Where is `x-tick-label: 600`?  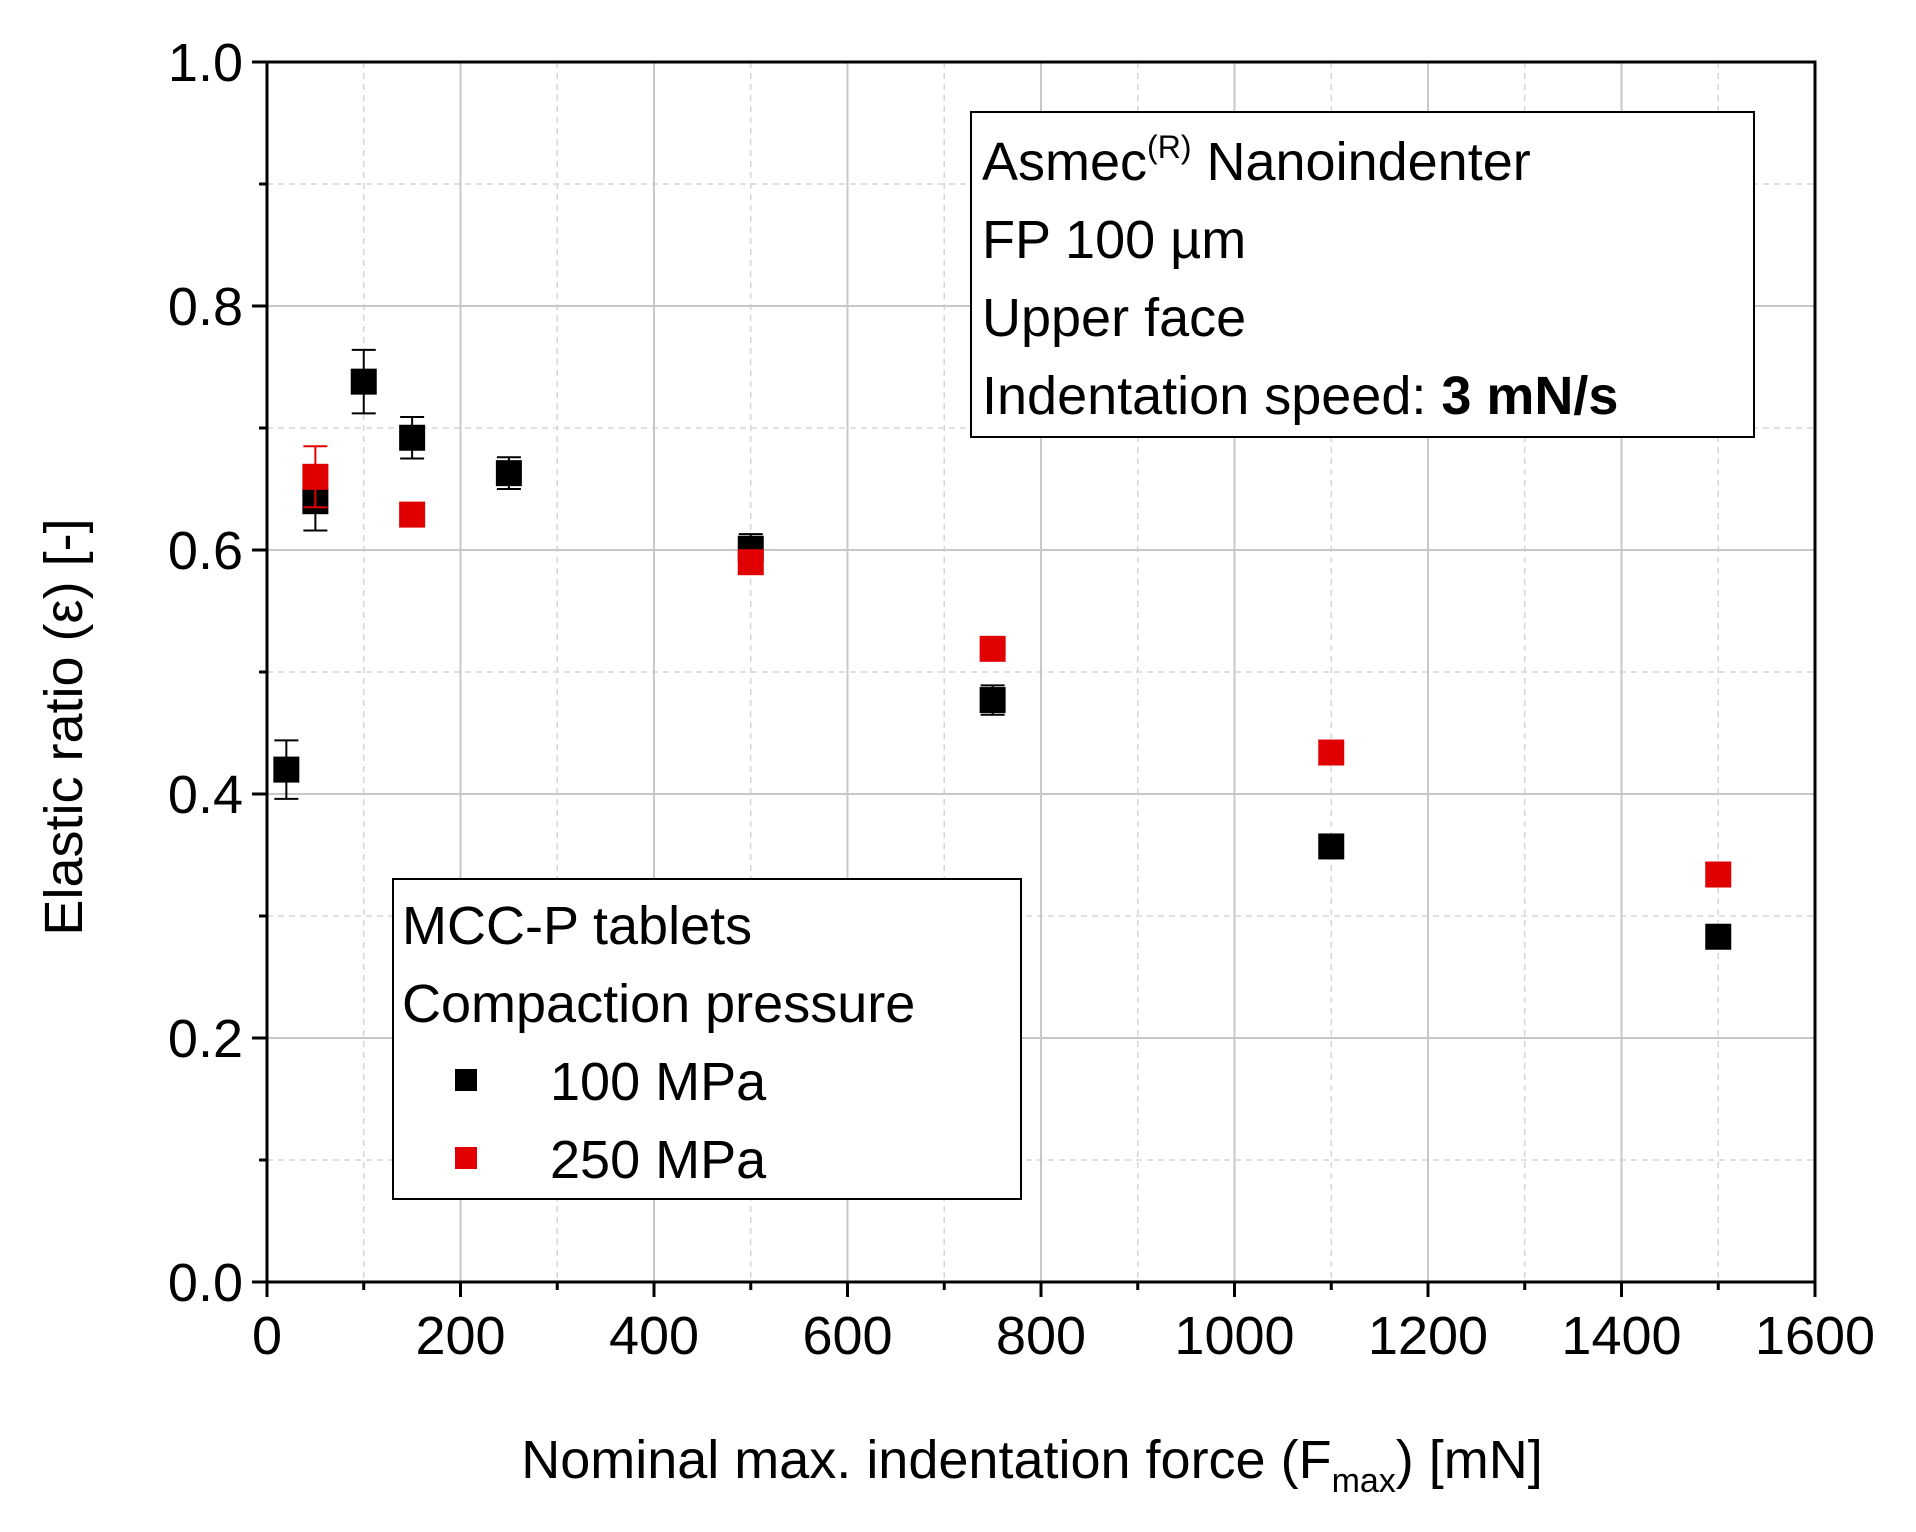
x-tick-label: 600 is located at coordinates (847, 1336).